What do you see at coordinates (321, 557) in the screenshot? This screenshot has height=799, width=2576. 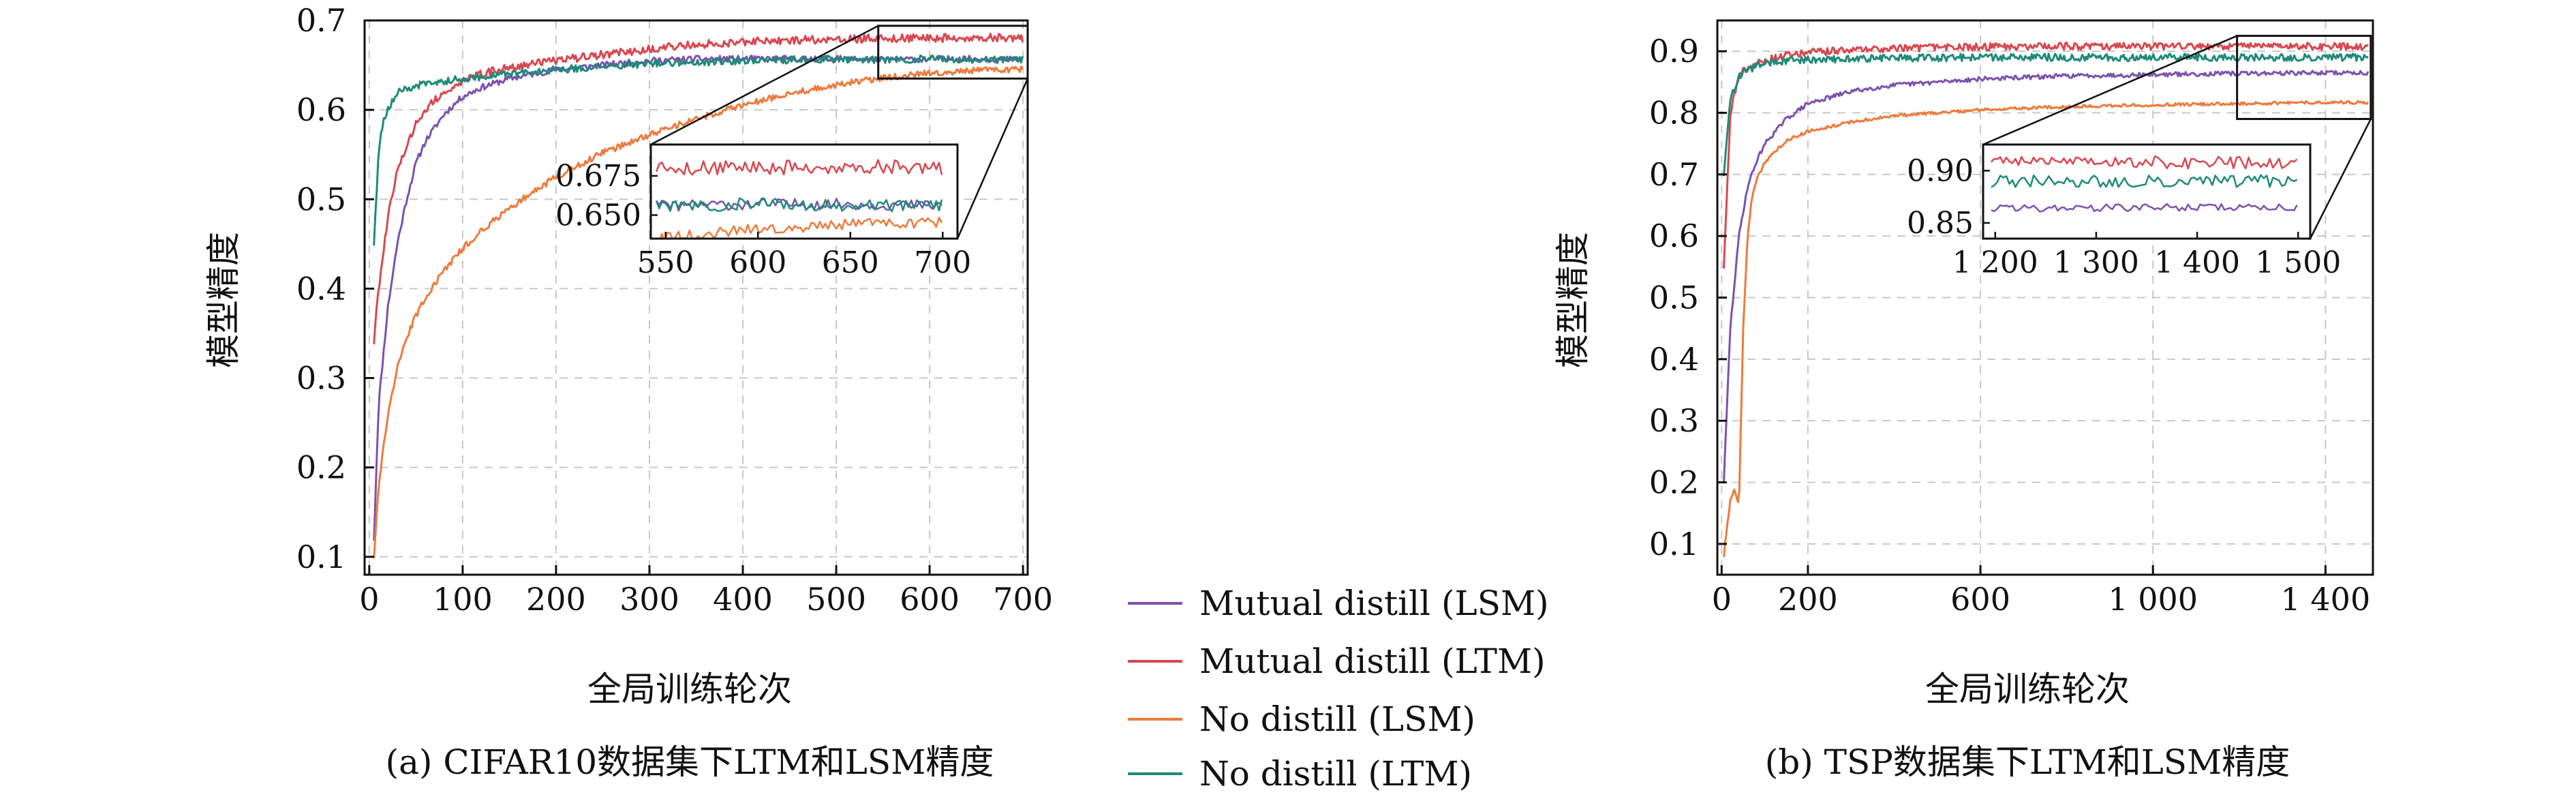 I see `y-tick-label-a-0: 0.1` at bounding box center [321, 557].